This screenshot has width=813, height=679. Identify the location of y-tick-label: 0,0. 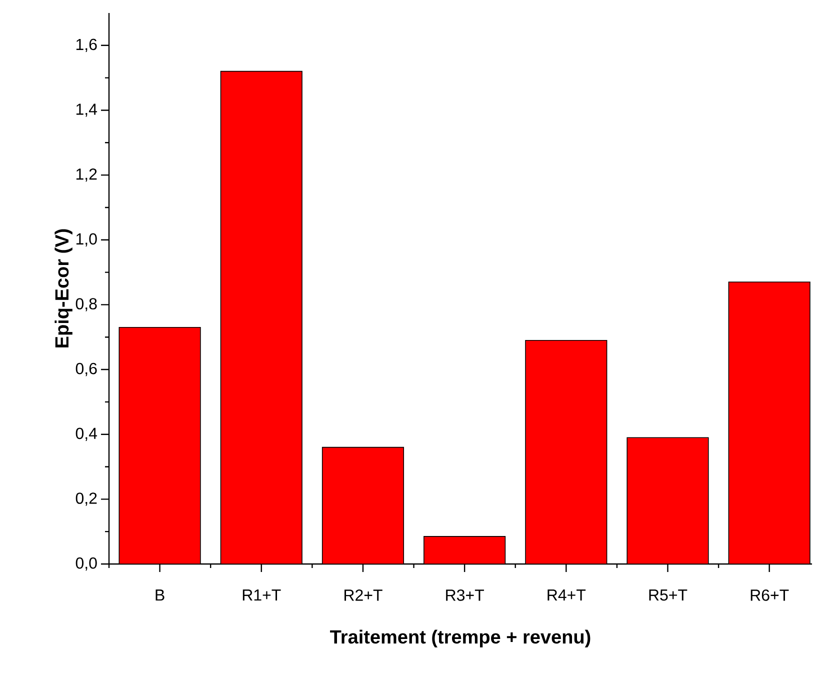
(86, 564).